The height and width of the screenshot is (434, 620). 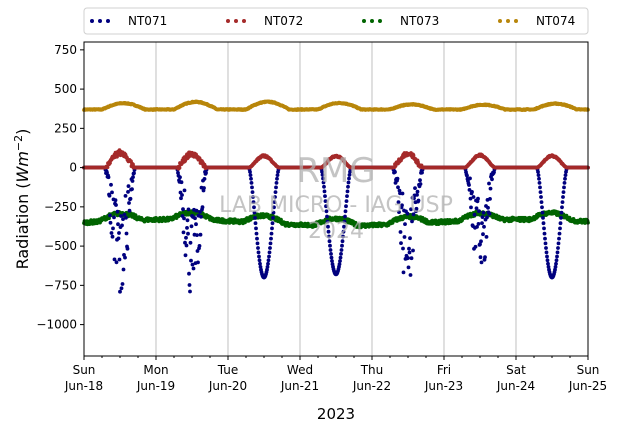 I want to click on x-tick-label-day: Tue, so click(x=228, y=370).